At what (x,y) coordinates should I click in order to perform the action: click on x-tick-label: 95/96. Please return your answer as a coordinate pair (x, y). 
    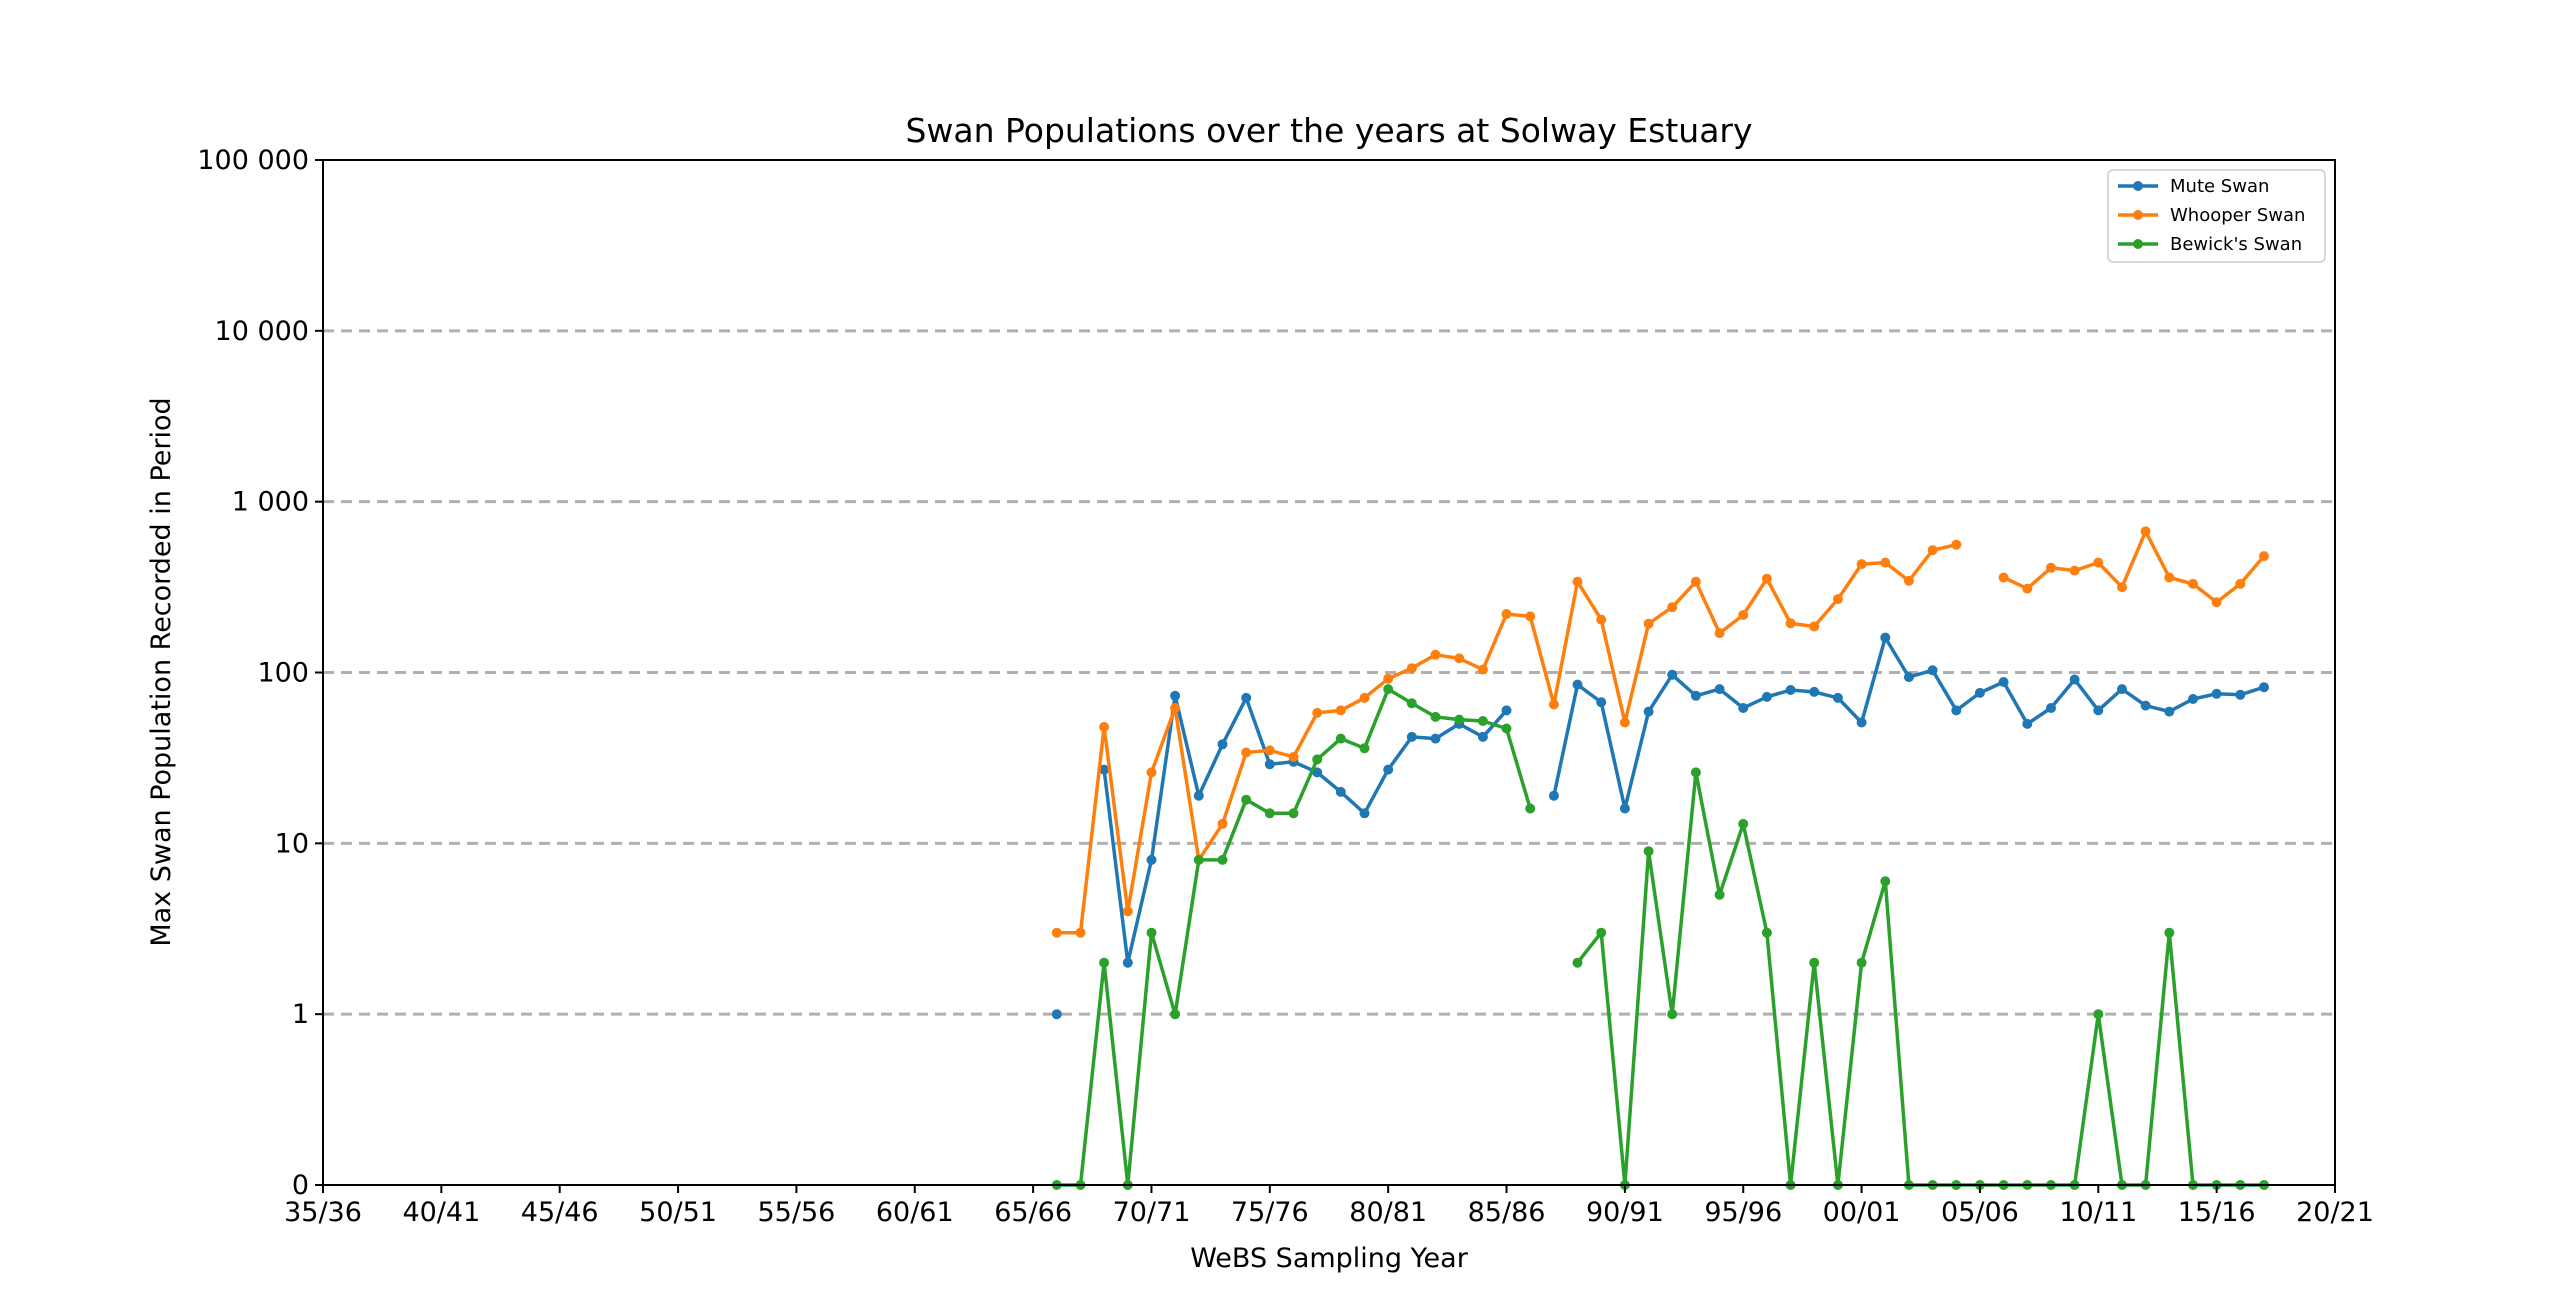
    Looking at the image, I should click on (1743, 1212).